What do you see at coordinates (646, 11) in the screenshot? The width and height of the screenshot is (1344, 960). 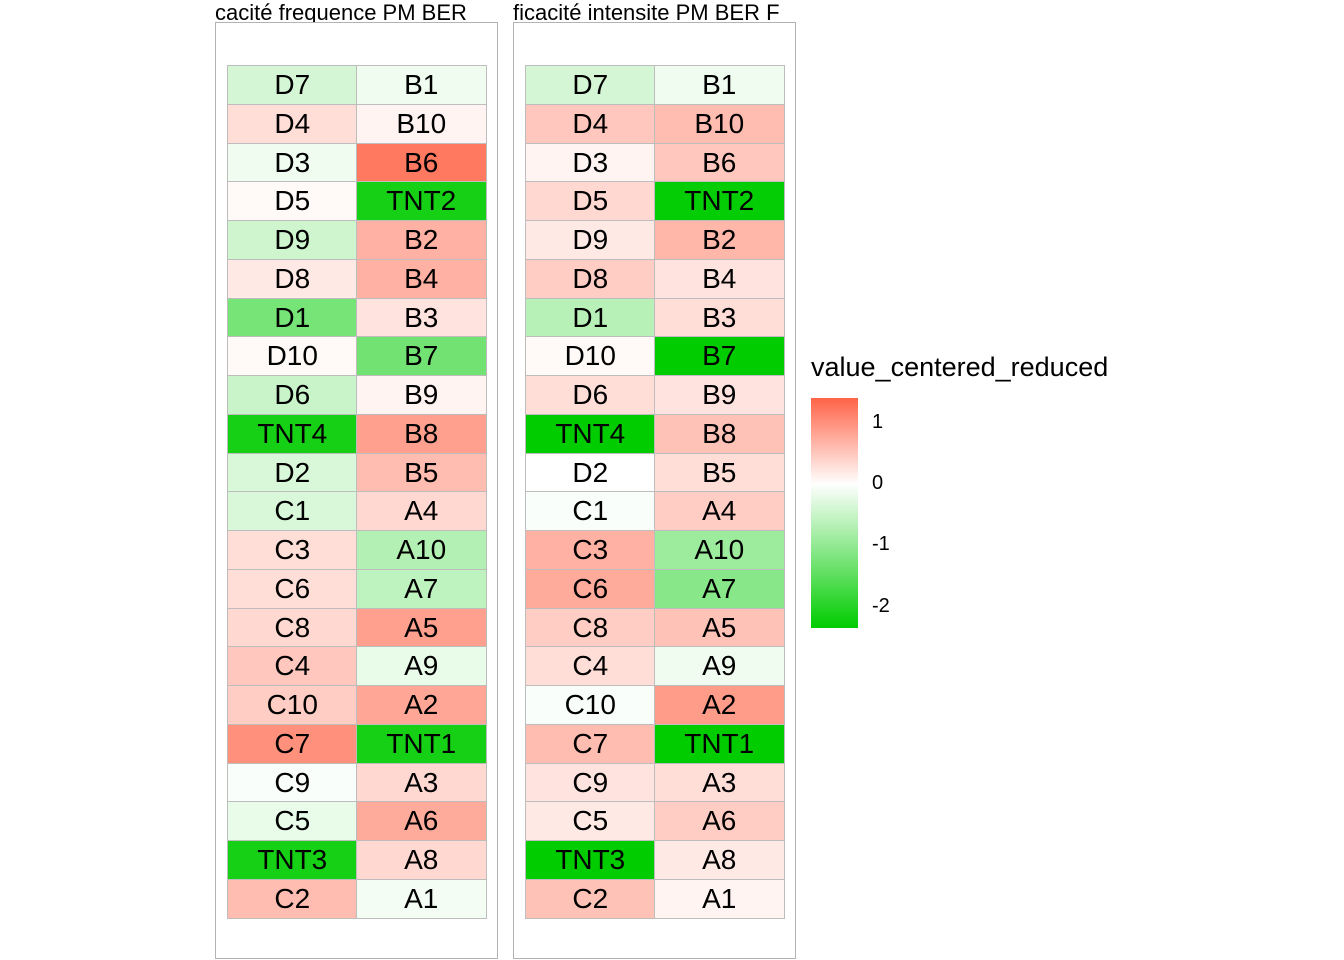 I see `facet-title: ficacité intensite PM BER F` at bounding box center [646, 11].